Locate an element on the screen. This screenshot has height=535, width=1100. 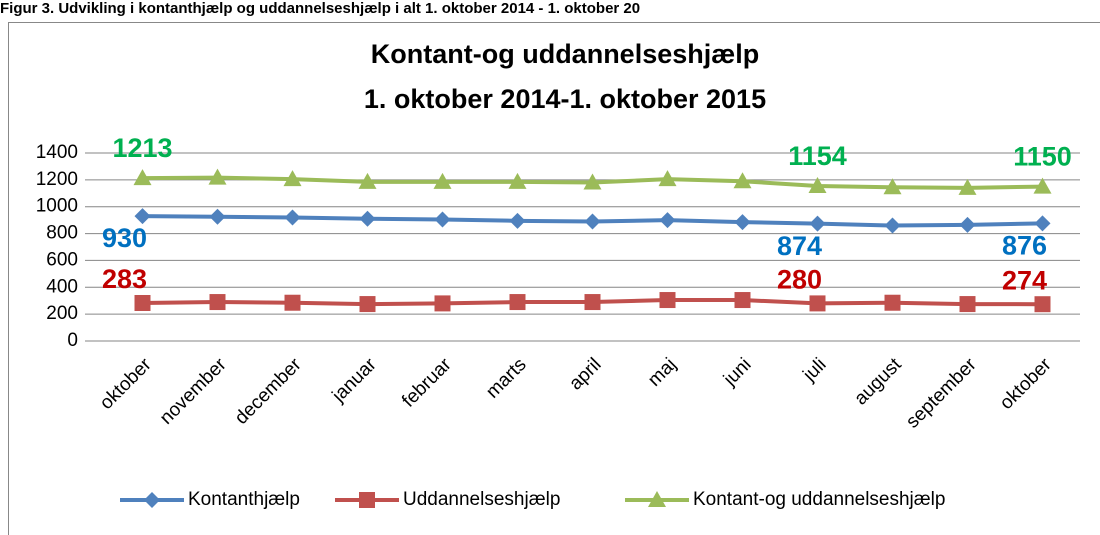
data-label: 283 is located at coordinates (124, 279).